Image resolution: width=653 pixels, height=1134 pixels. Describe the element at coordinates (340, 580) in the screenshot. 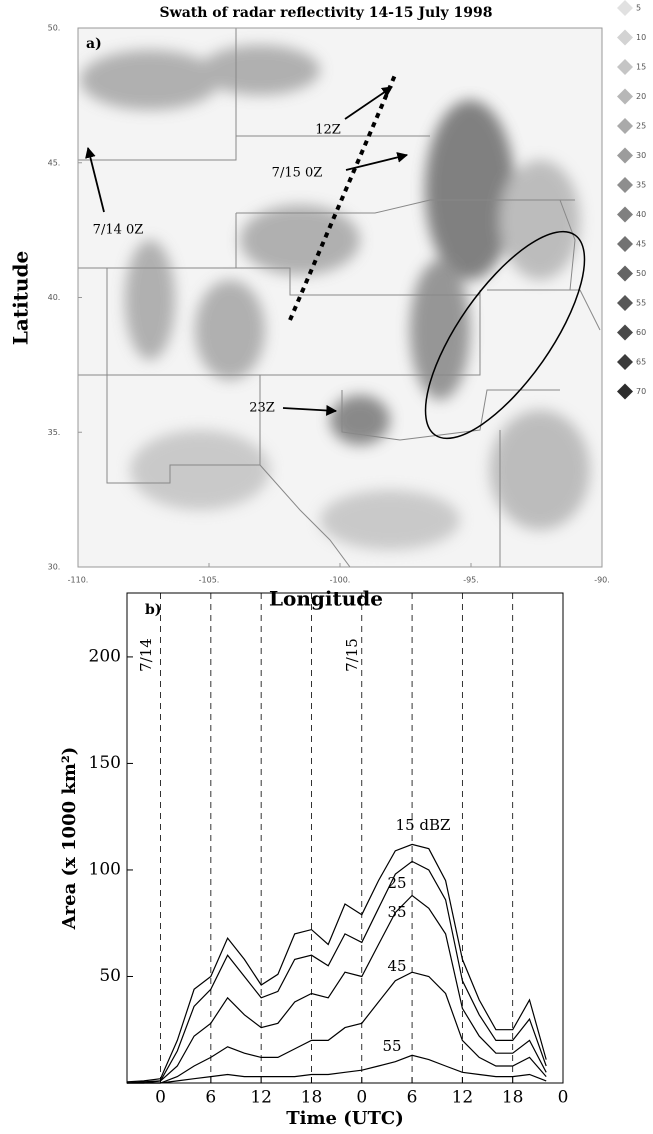

I see `x-tick-label: -100.` at that location.